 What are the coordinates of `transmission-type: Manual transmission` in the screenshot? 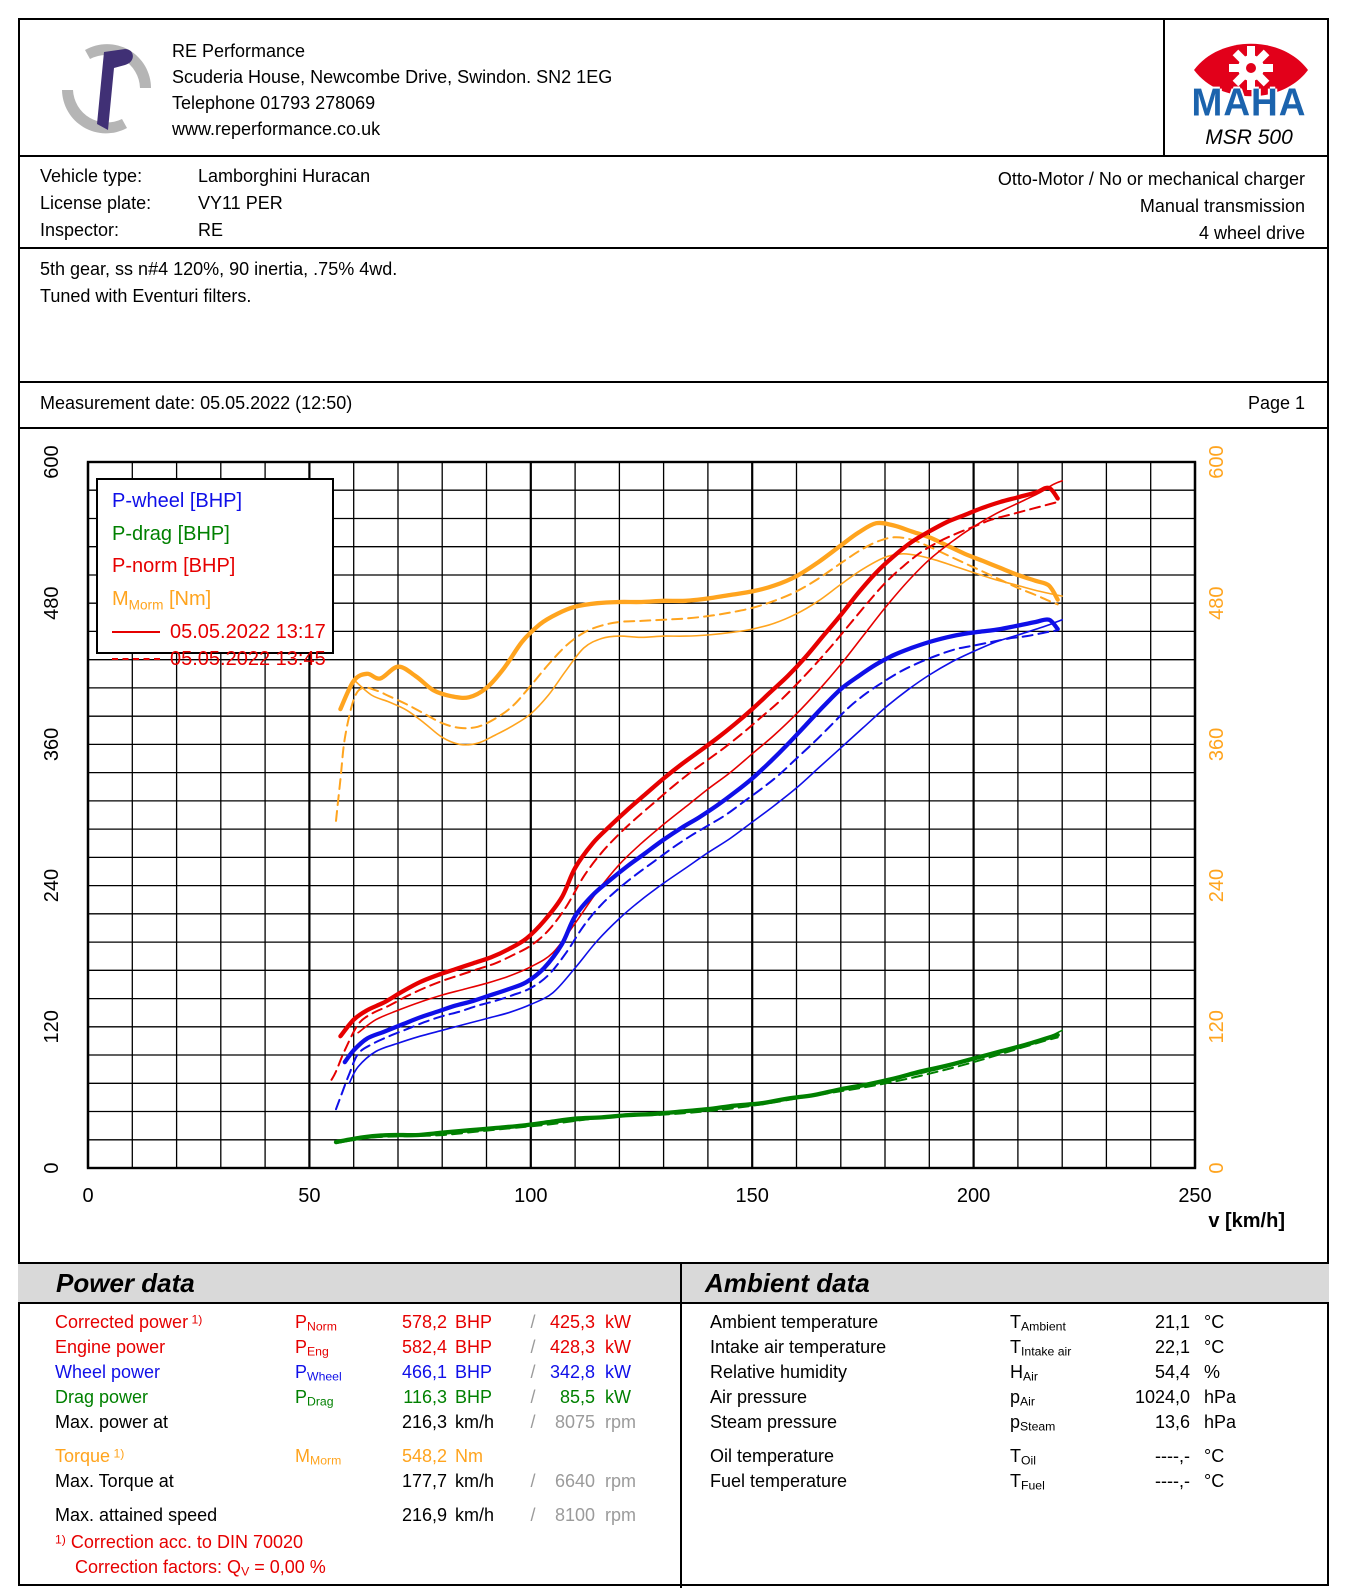 It's located at (1222, 206).